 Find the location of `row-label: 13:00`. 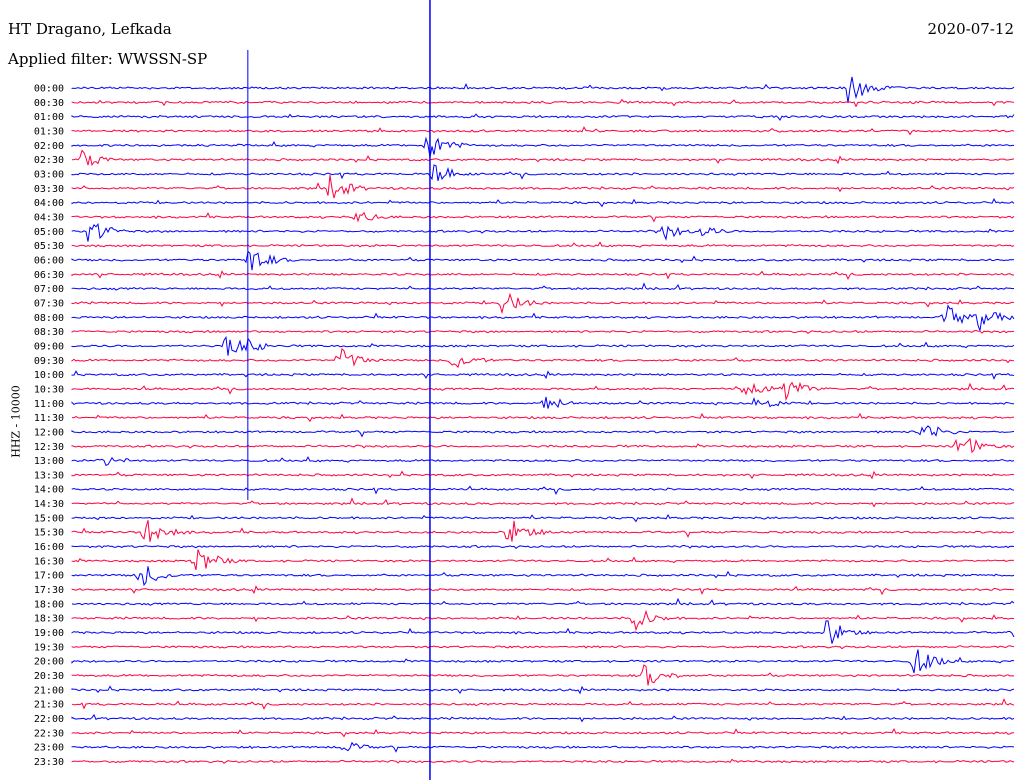

row-label: 13:00 is located at coordinates (49, 461).